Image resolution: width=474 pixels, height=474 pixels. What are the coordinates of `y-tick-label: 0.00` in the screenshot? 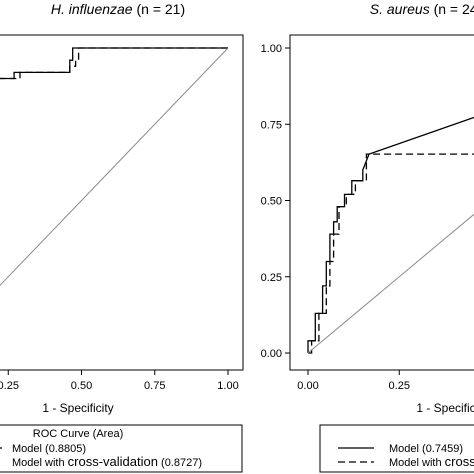 It's located at (271, 354).